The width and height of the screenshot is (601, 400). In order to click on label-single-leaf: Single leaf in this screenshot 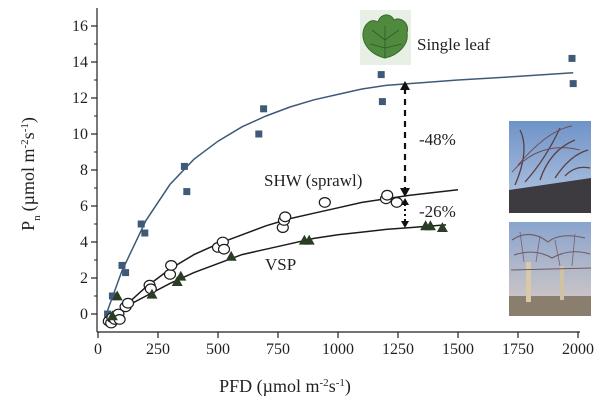, I will do `click(454, 44)`.